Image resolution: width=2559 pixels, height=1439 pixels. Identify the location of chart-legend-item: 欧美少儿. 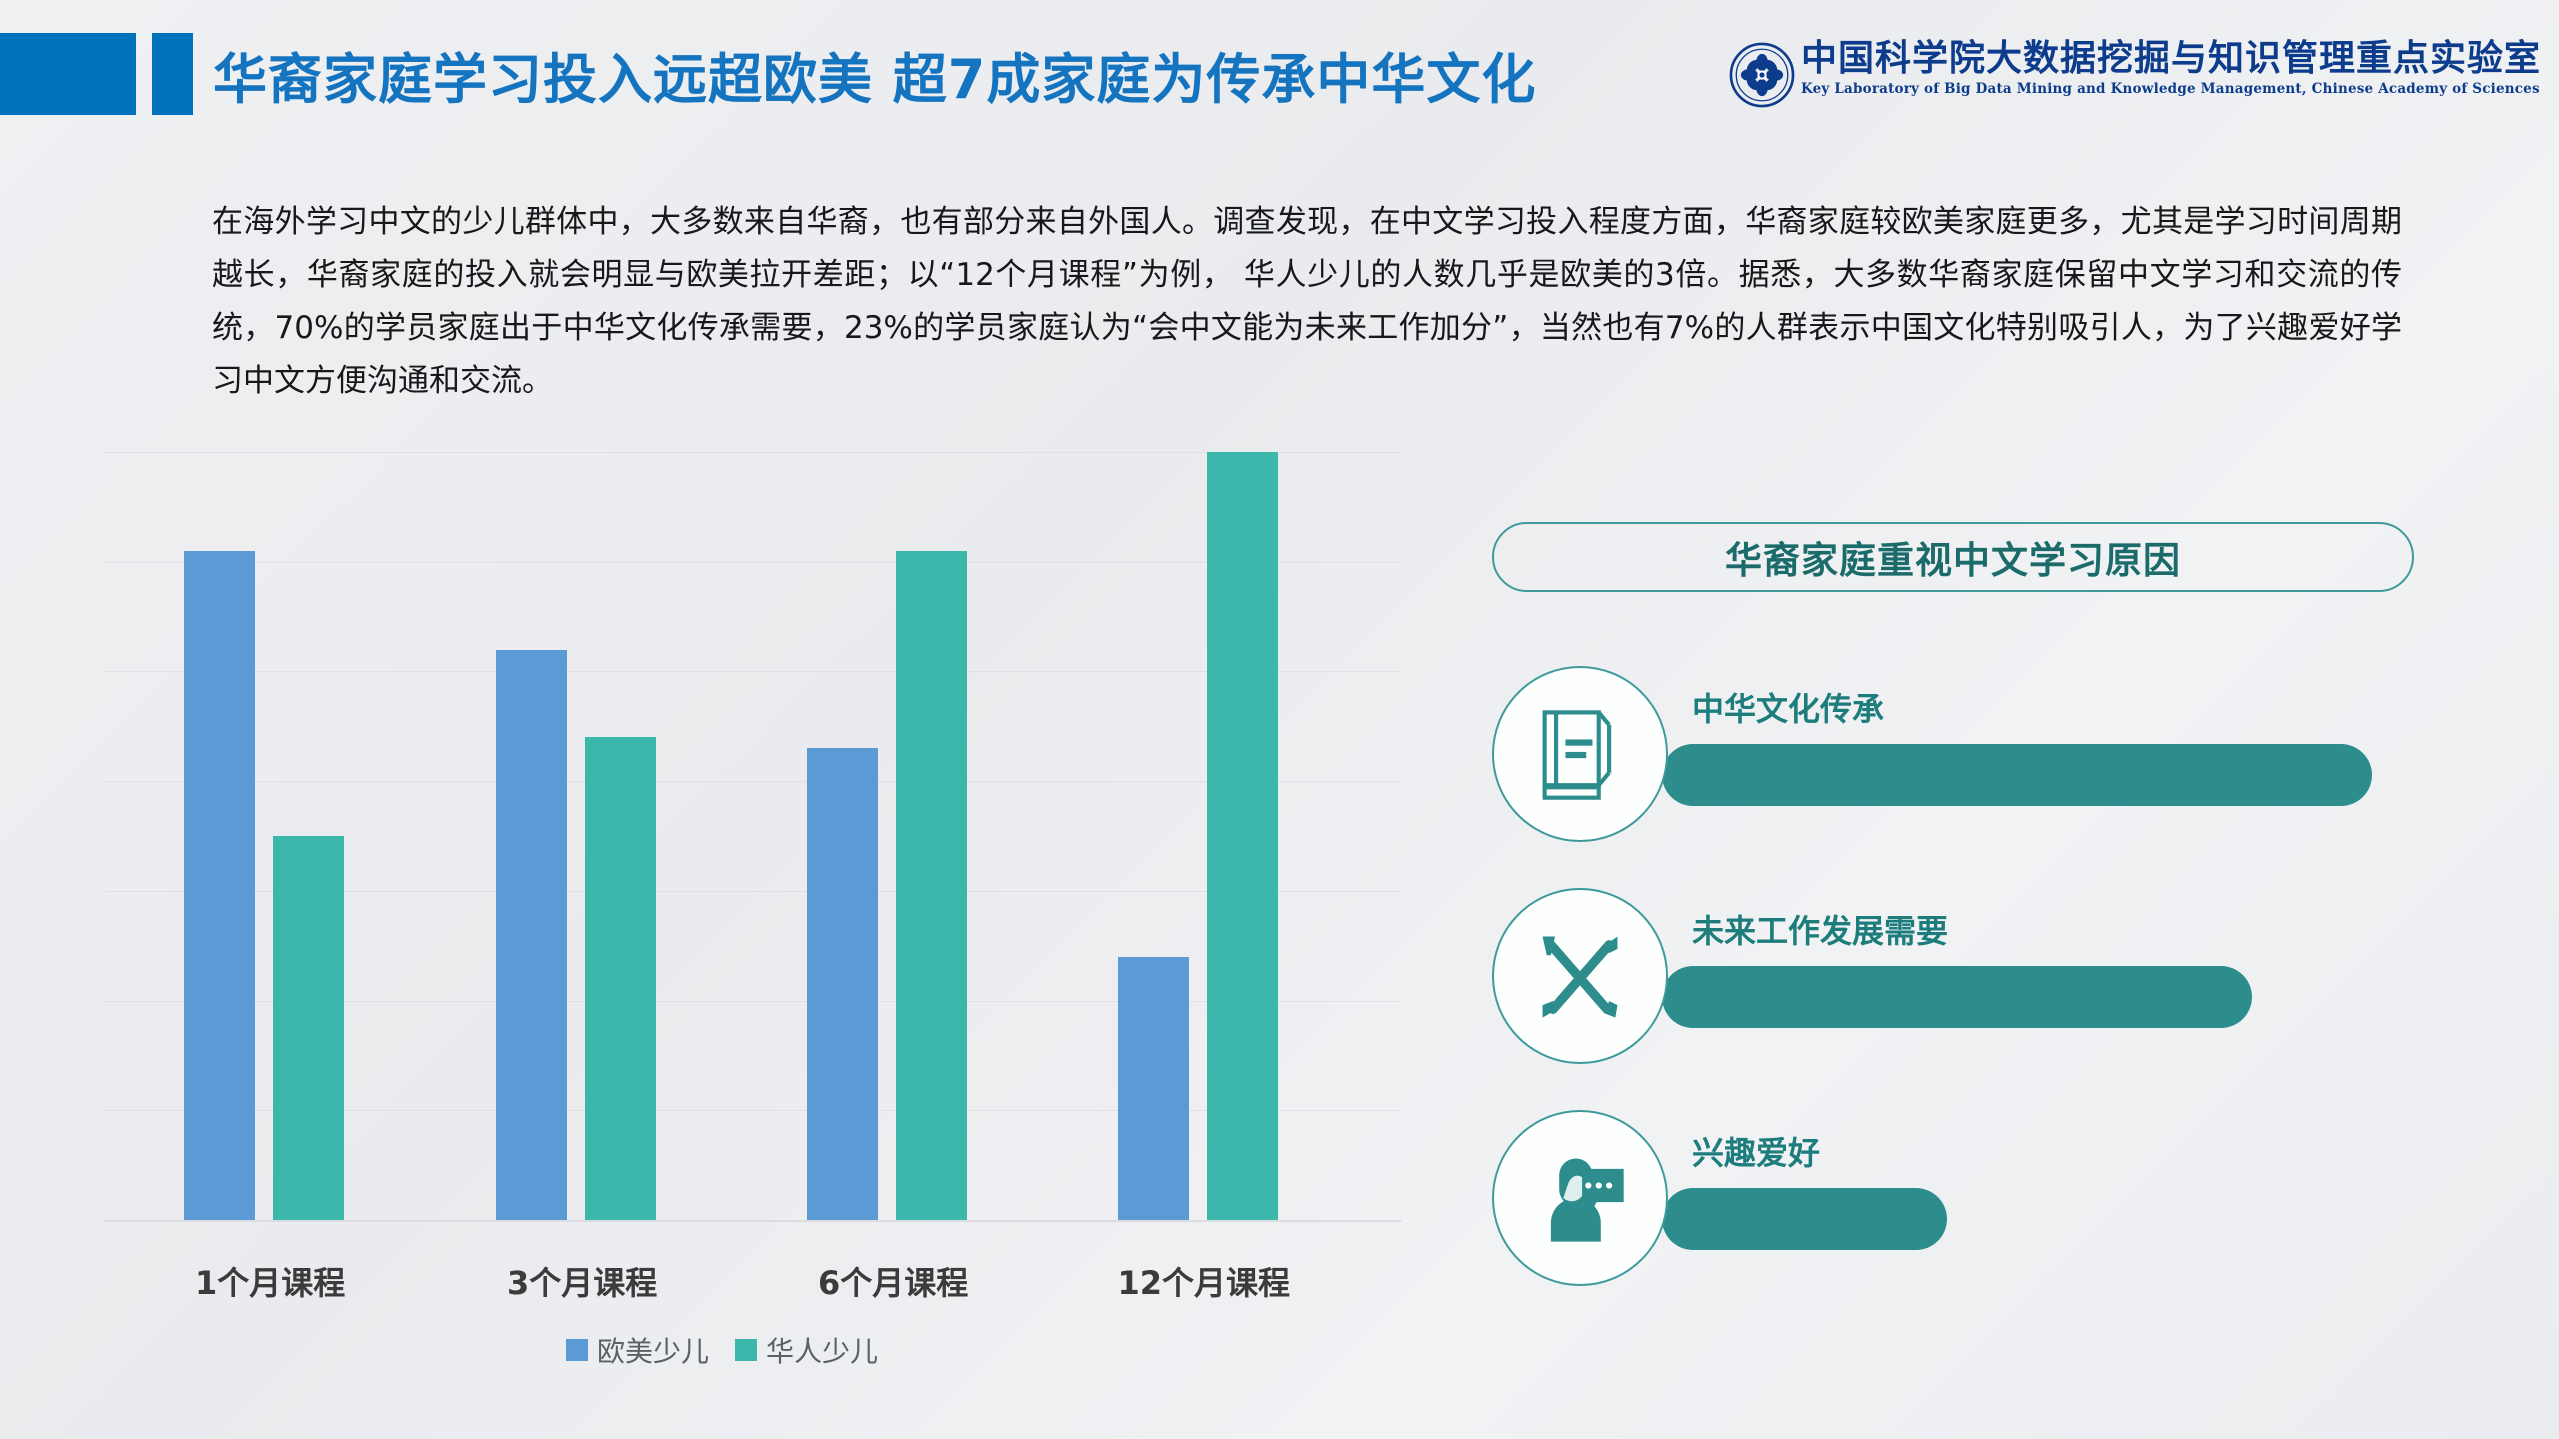
(637, 1350).